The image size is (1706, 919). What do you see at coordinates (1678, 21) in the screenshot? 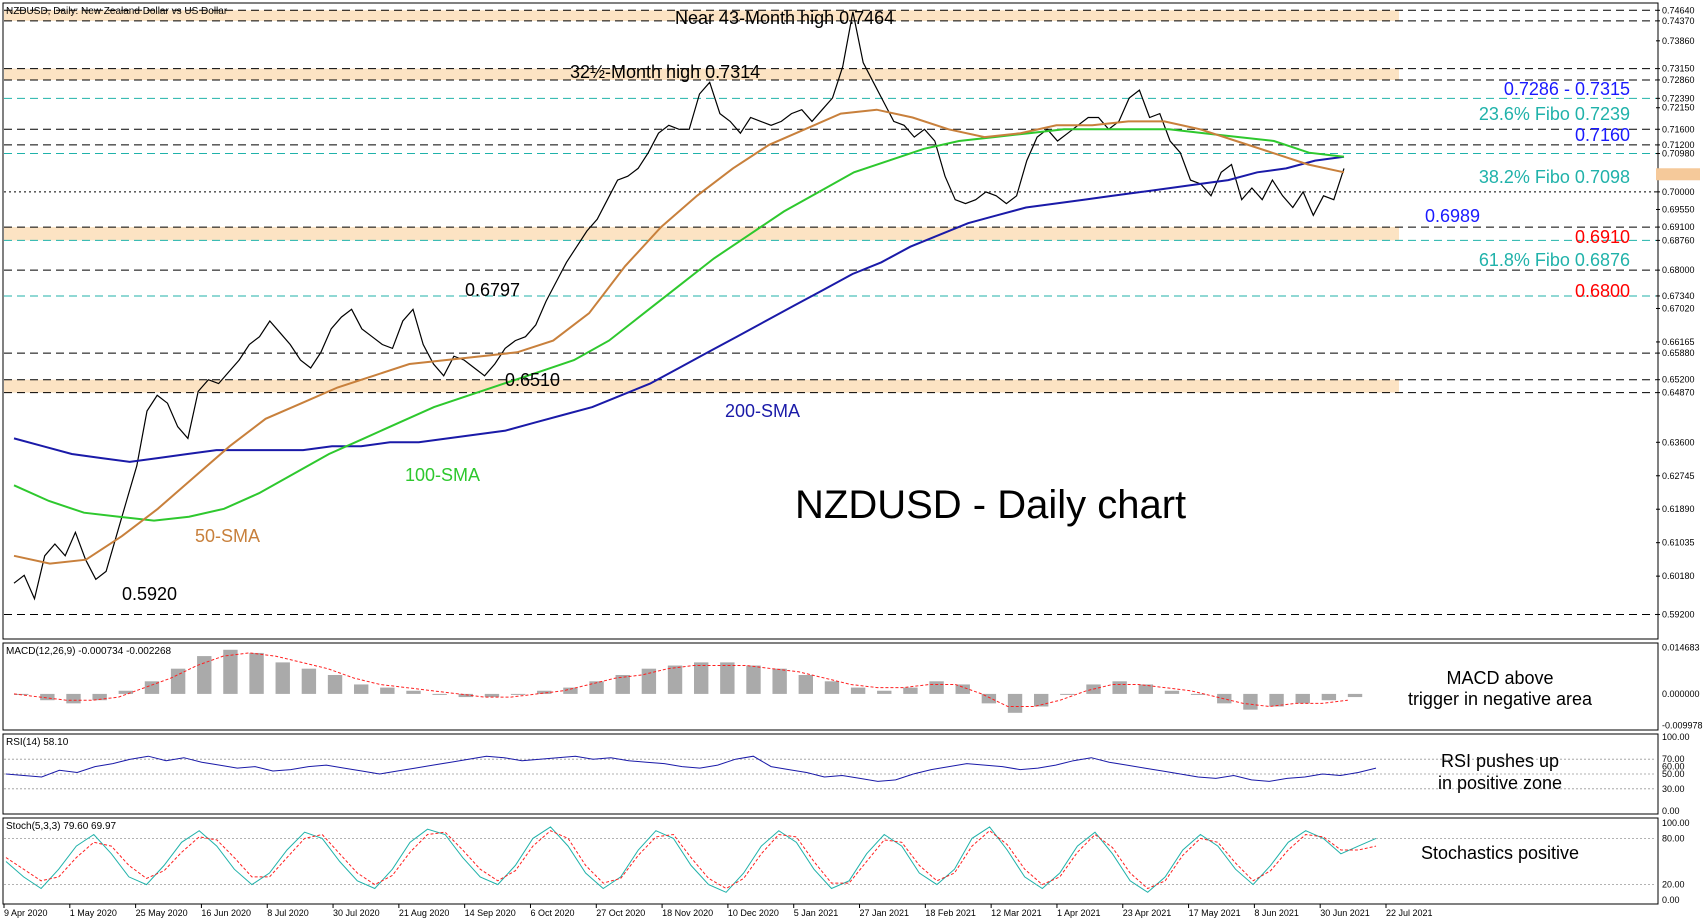
I see `y-tick-label: 0.74370` at bounding box center [1678, 21].